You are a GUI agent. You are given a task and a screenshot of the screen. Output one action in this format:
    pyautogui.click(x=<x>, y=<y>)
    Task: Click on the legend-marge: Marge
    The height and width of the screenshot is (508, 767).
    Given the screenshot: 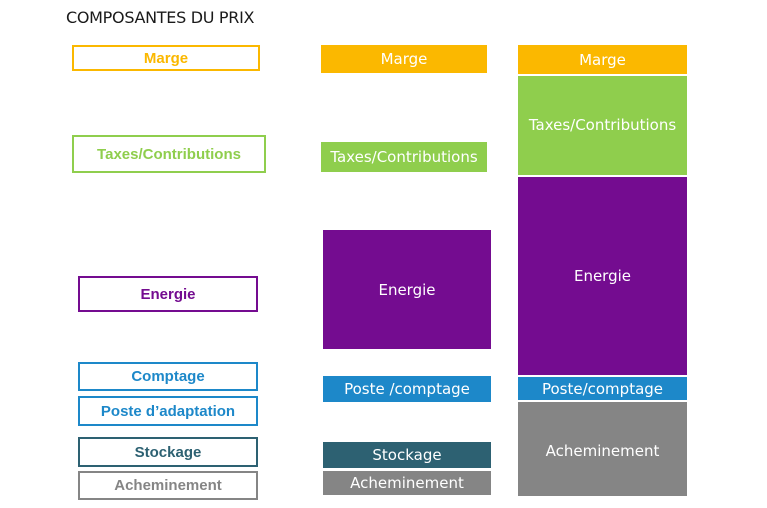 What is the action you would take?
    pyautogui.click(x=166, y=58)
    